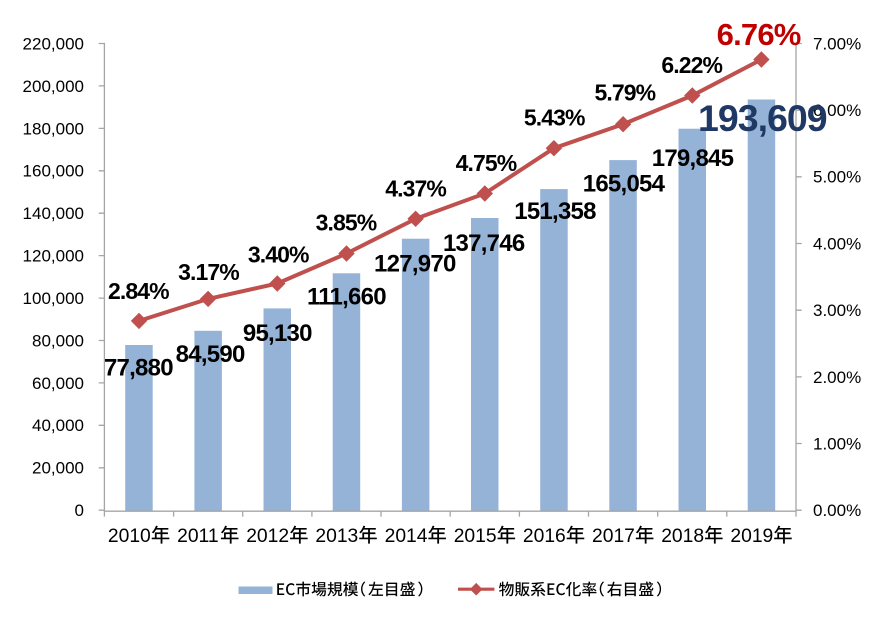  I want to click on svg-text: 165,054, so click(624, 183).